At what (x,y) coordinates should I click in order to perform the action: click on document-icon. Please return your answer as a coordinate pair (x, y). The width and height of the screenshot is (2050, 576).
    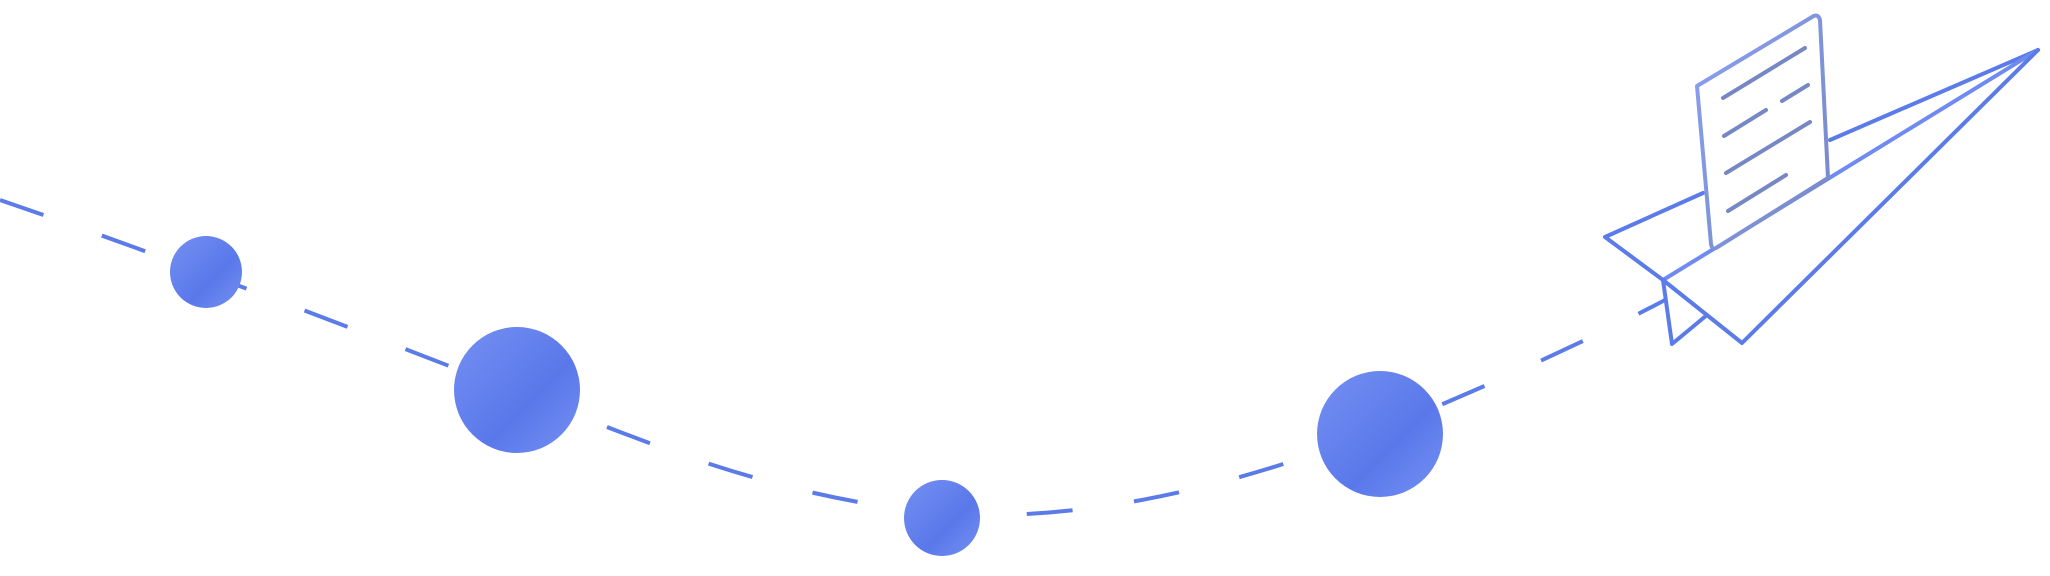
    Looking at the image, I should click on (1762, 132).